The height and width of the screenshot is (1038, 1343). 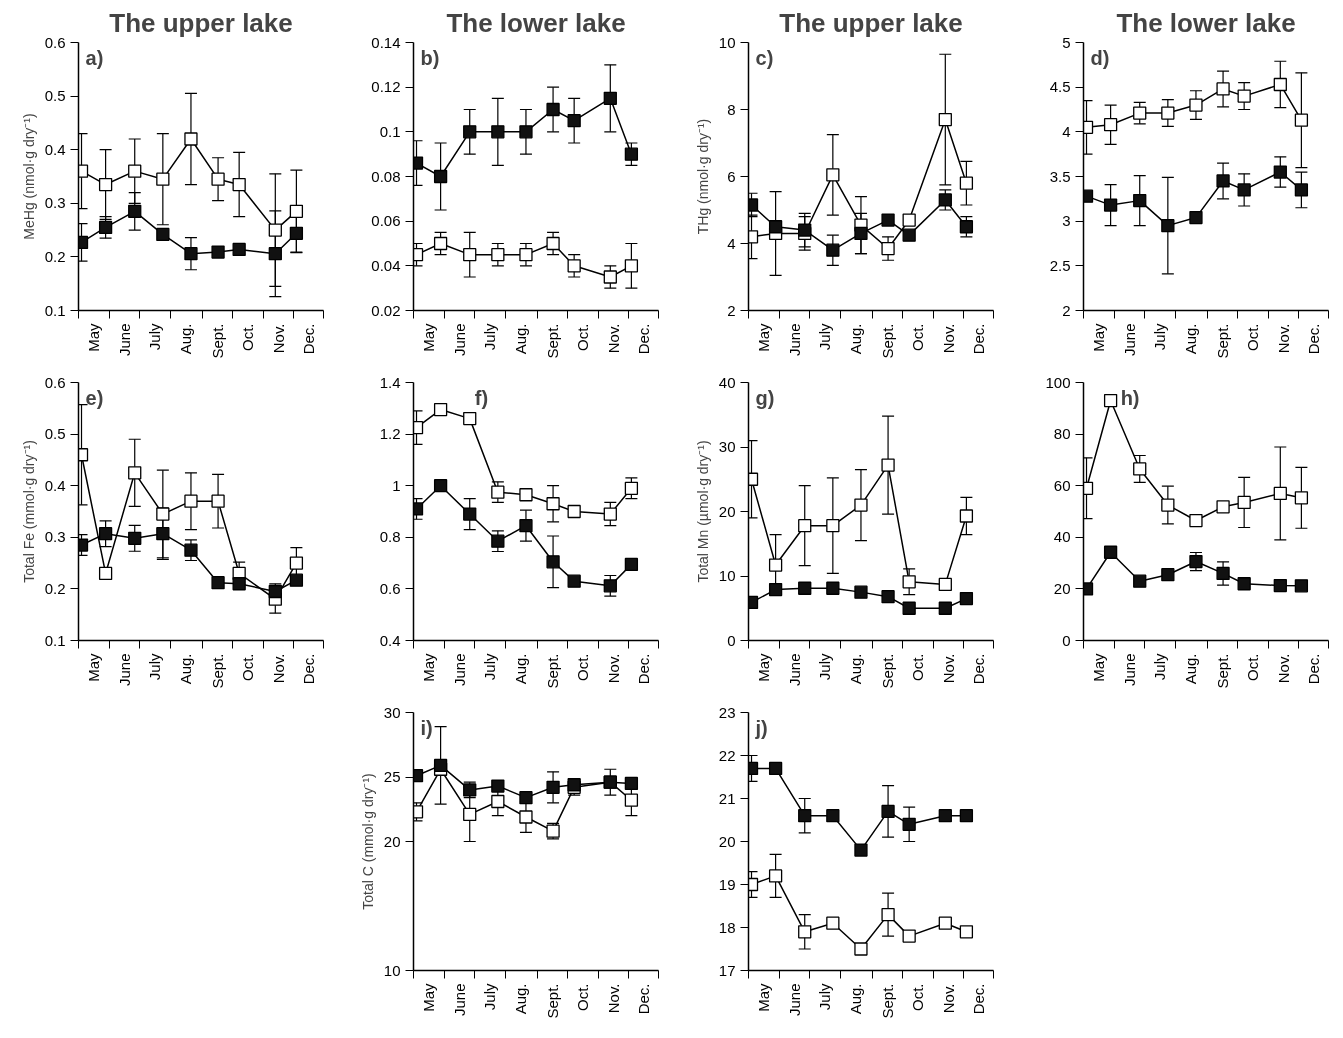 What do you see at coordinates (386, 42) in the screenshot?
I see `y-tick-label: 0.14` at bounding box center [386, 42].